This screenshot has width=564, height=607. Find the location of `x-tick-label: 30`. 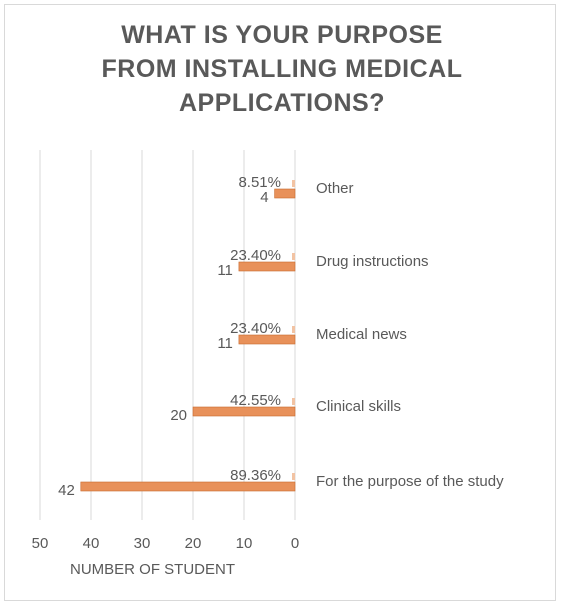

x-tick-label: 30 is located at coordinates (142, 543).